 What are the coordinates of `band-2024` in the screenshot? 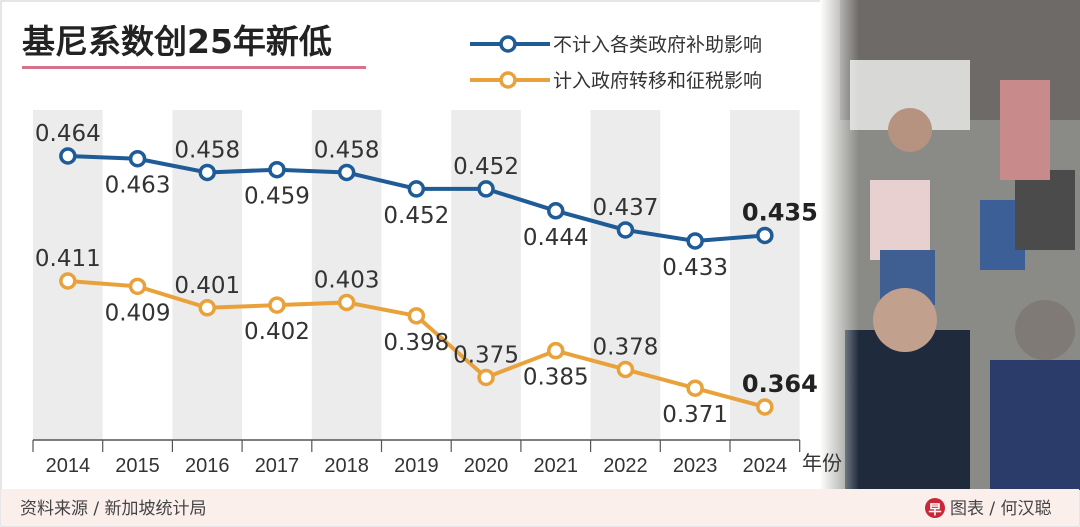 It's located at (765, 275).